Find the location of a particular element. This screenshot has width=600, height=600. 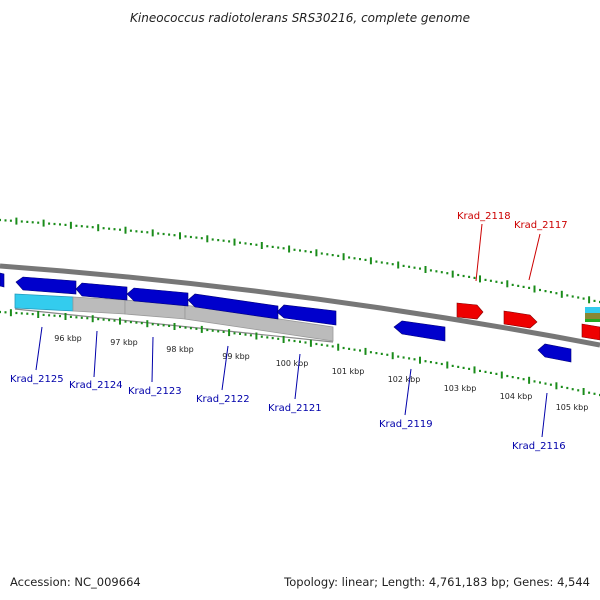

feature-band-cyan is located at coordinates (44, 302).